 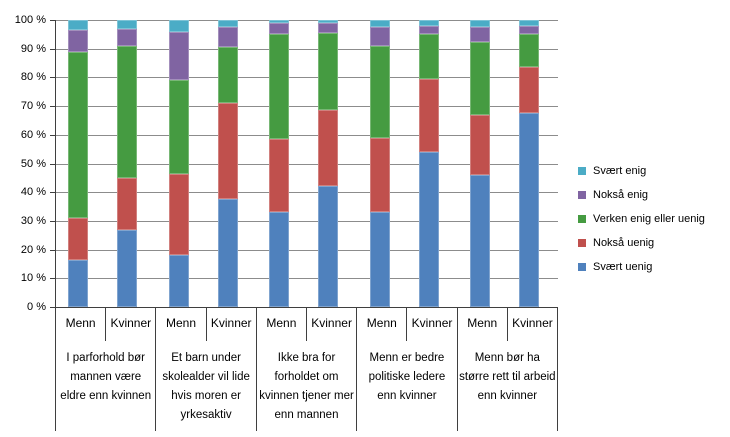 I want to click on legend-item-svaert-enig: Svært enig, so click(x=641, y=171).